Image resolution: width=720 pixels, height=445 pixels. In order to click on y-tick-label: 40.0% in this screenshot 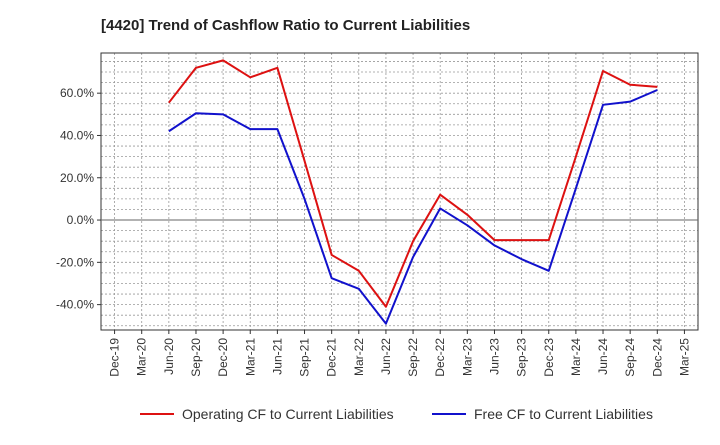, I will do `click(77, 135)`.